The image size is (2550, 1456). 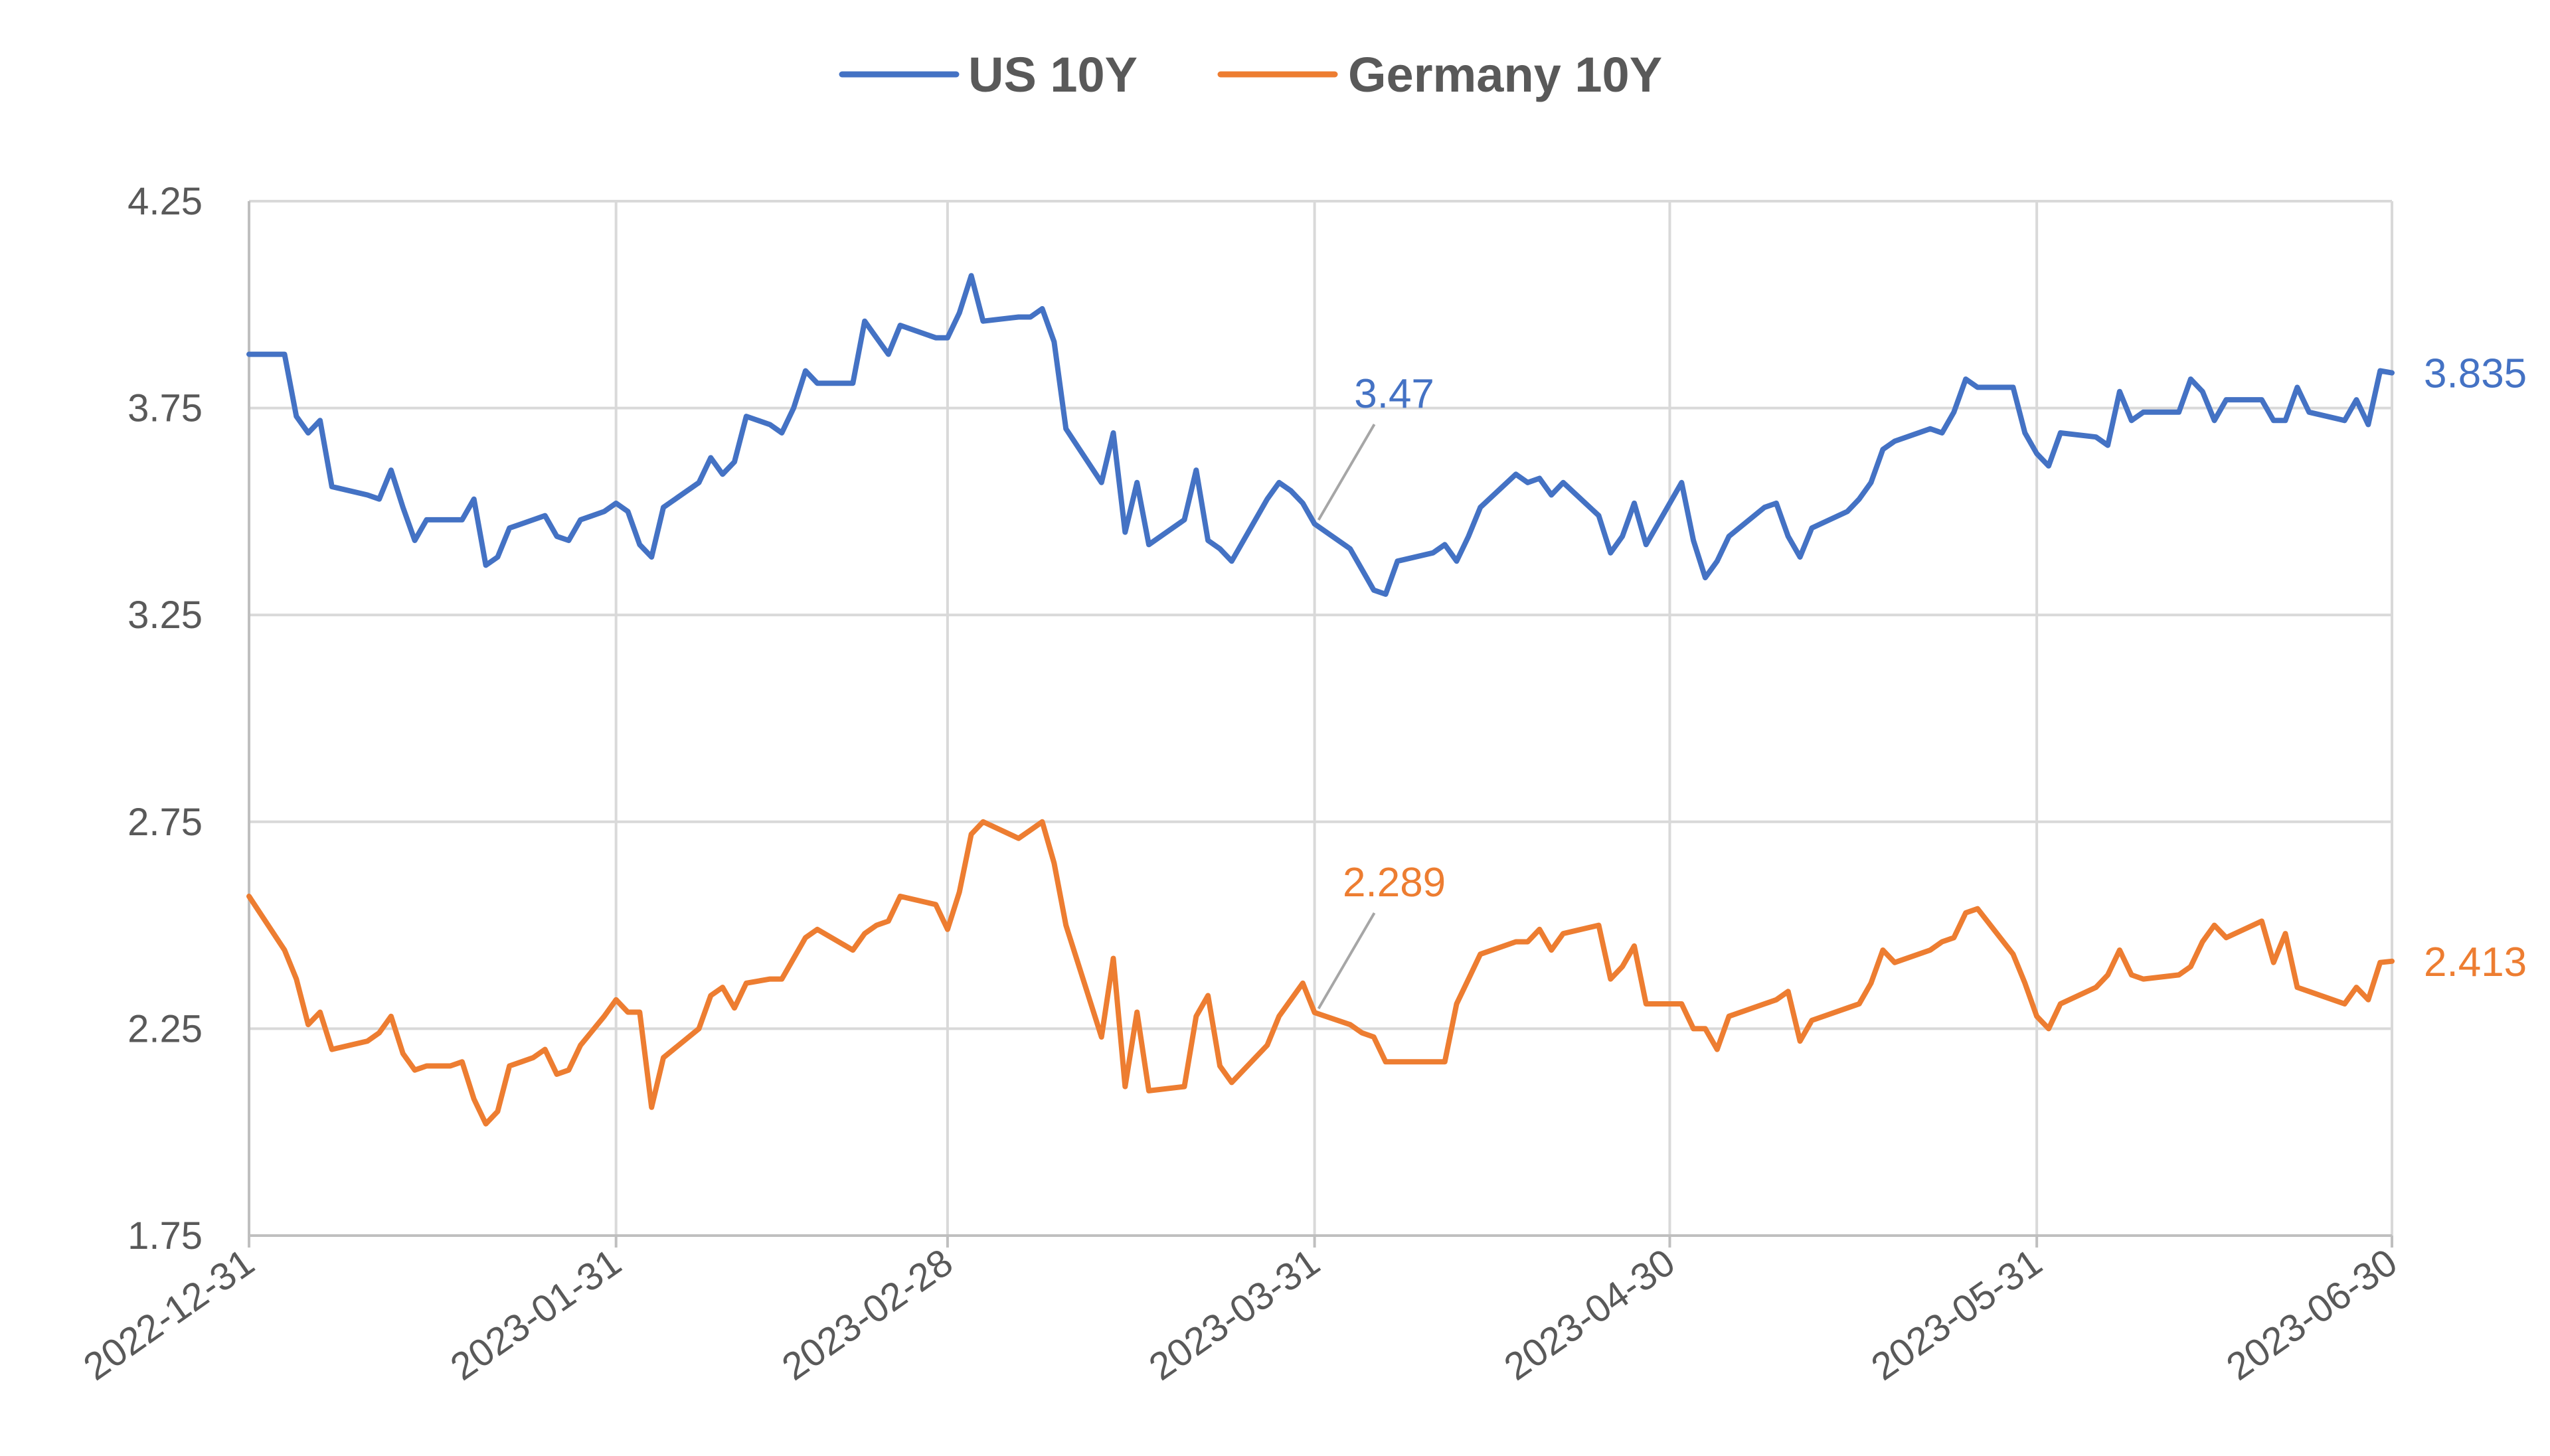 What do you see at coordinates (1053, 74) in the screenshot?
I see `legend-label-us-10y: US 10Y` at bounding box center [1053, 74].